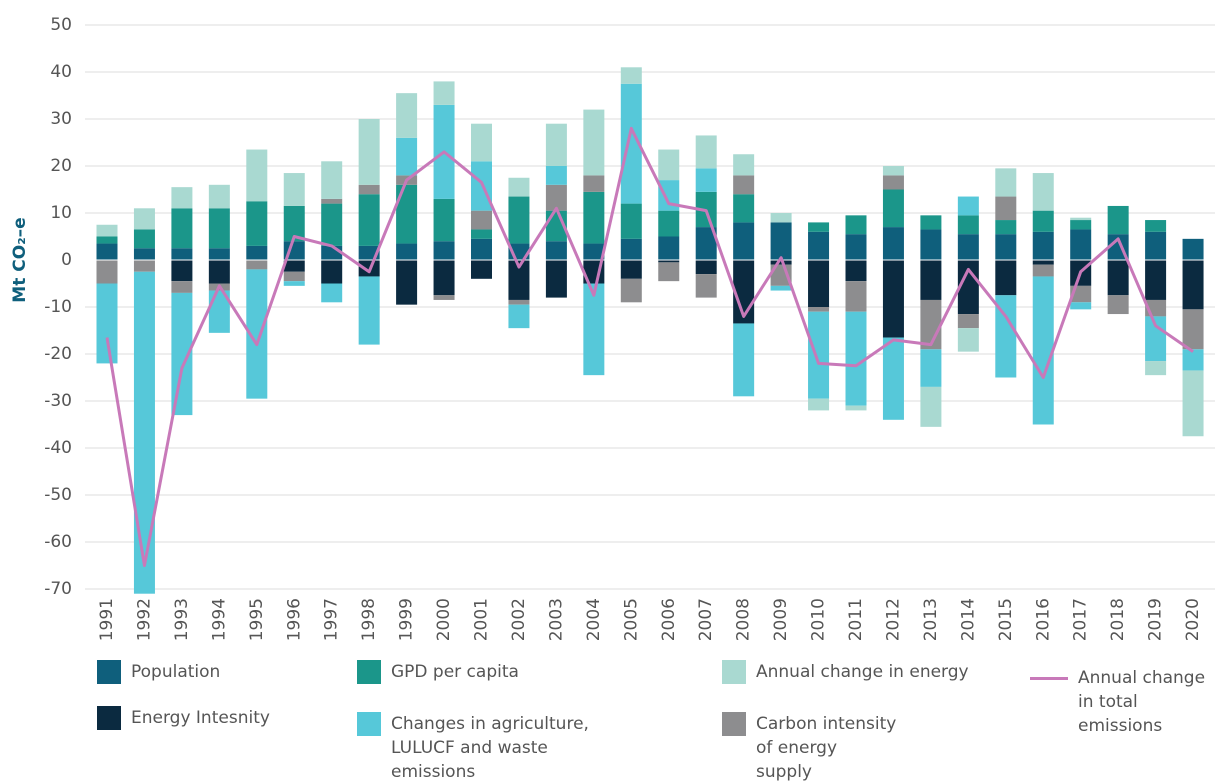 The height and width of the screenshot is (784, 1227). I want to click on legend-item: Annual change in total emissions, so click(1127, 702).